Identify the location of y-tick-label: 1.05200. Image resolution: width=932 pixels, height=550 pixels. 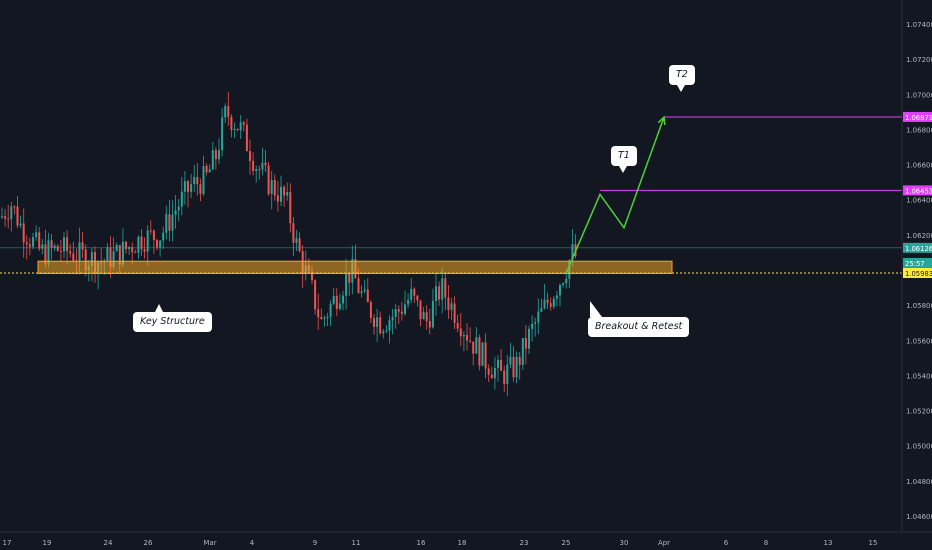
(919, 412).